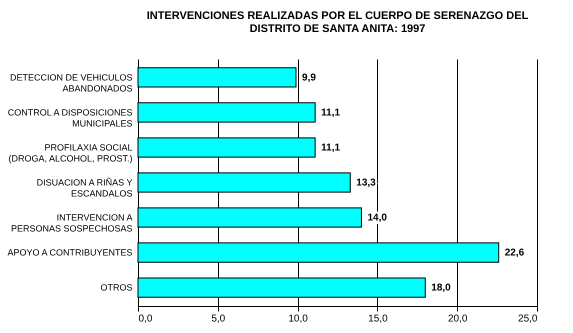 Image resolution: width=573 pixels, height=333 pixels. What do you see at coordinates (84, 188) in the screenshot?
I see `y-tick-label: DISUACION A RIÑAS Y ESCANDALOS` at bounding box center [84, 188].